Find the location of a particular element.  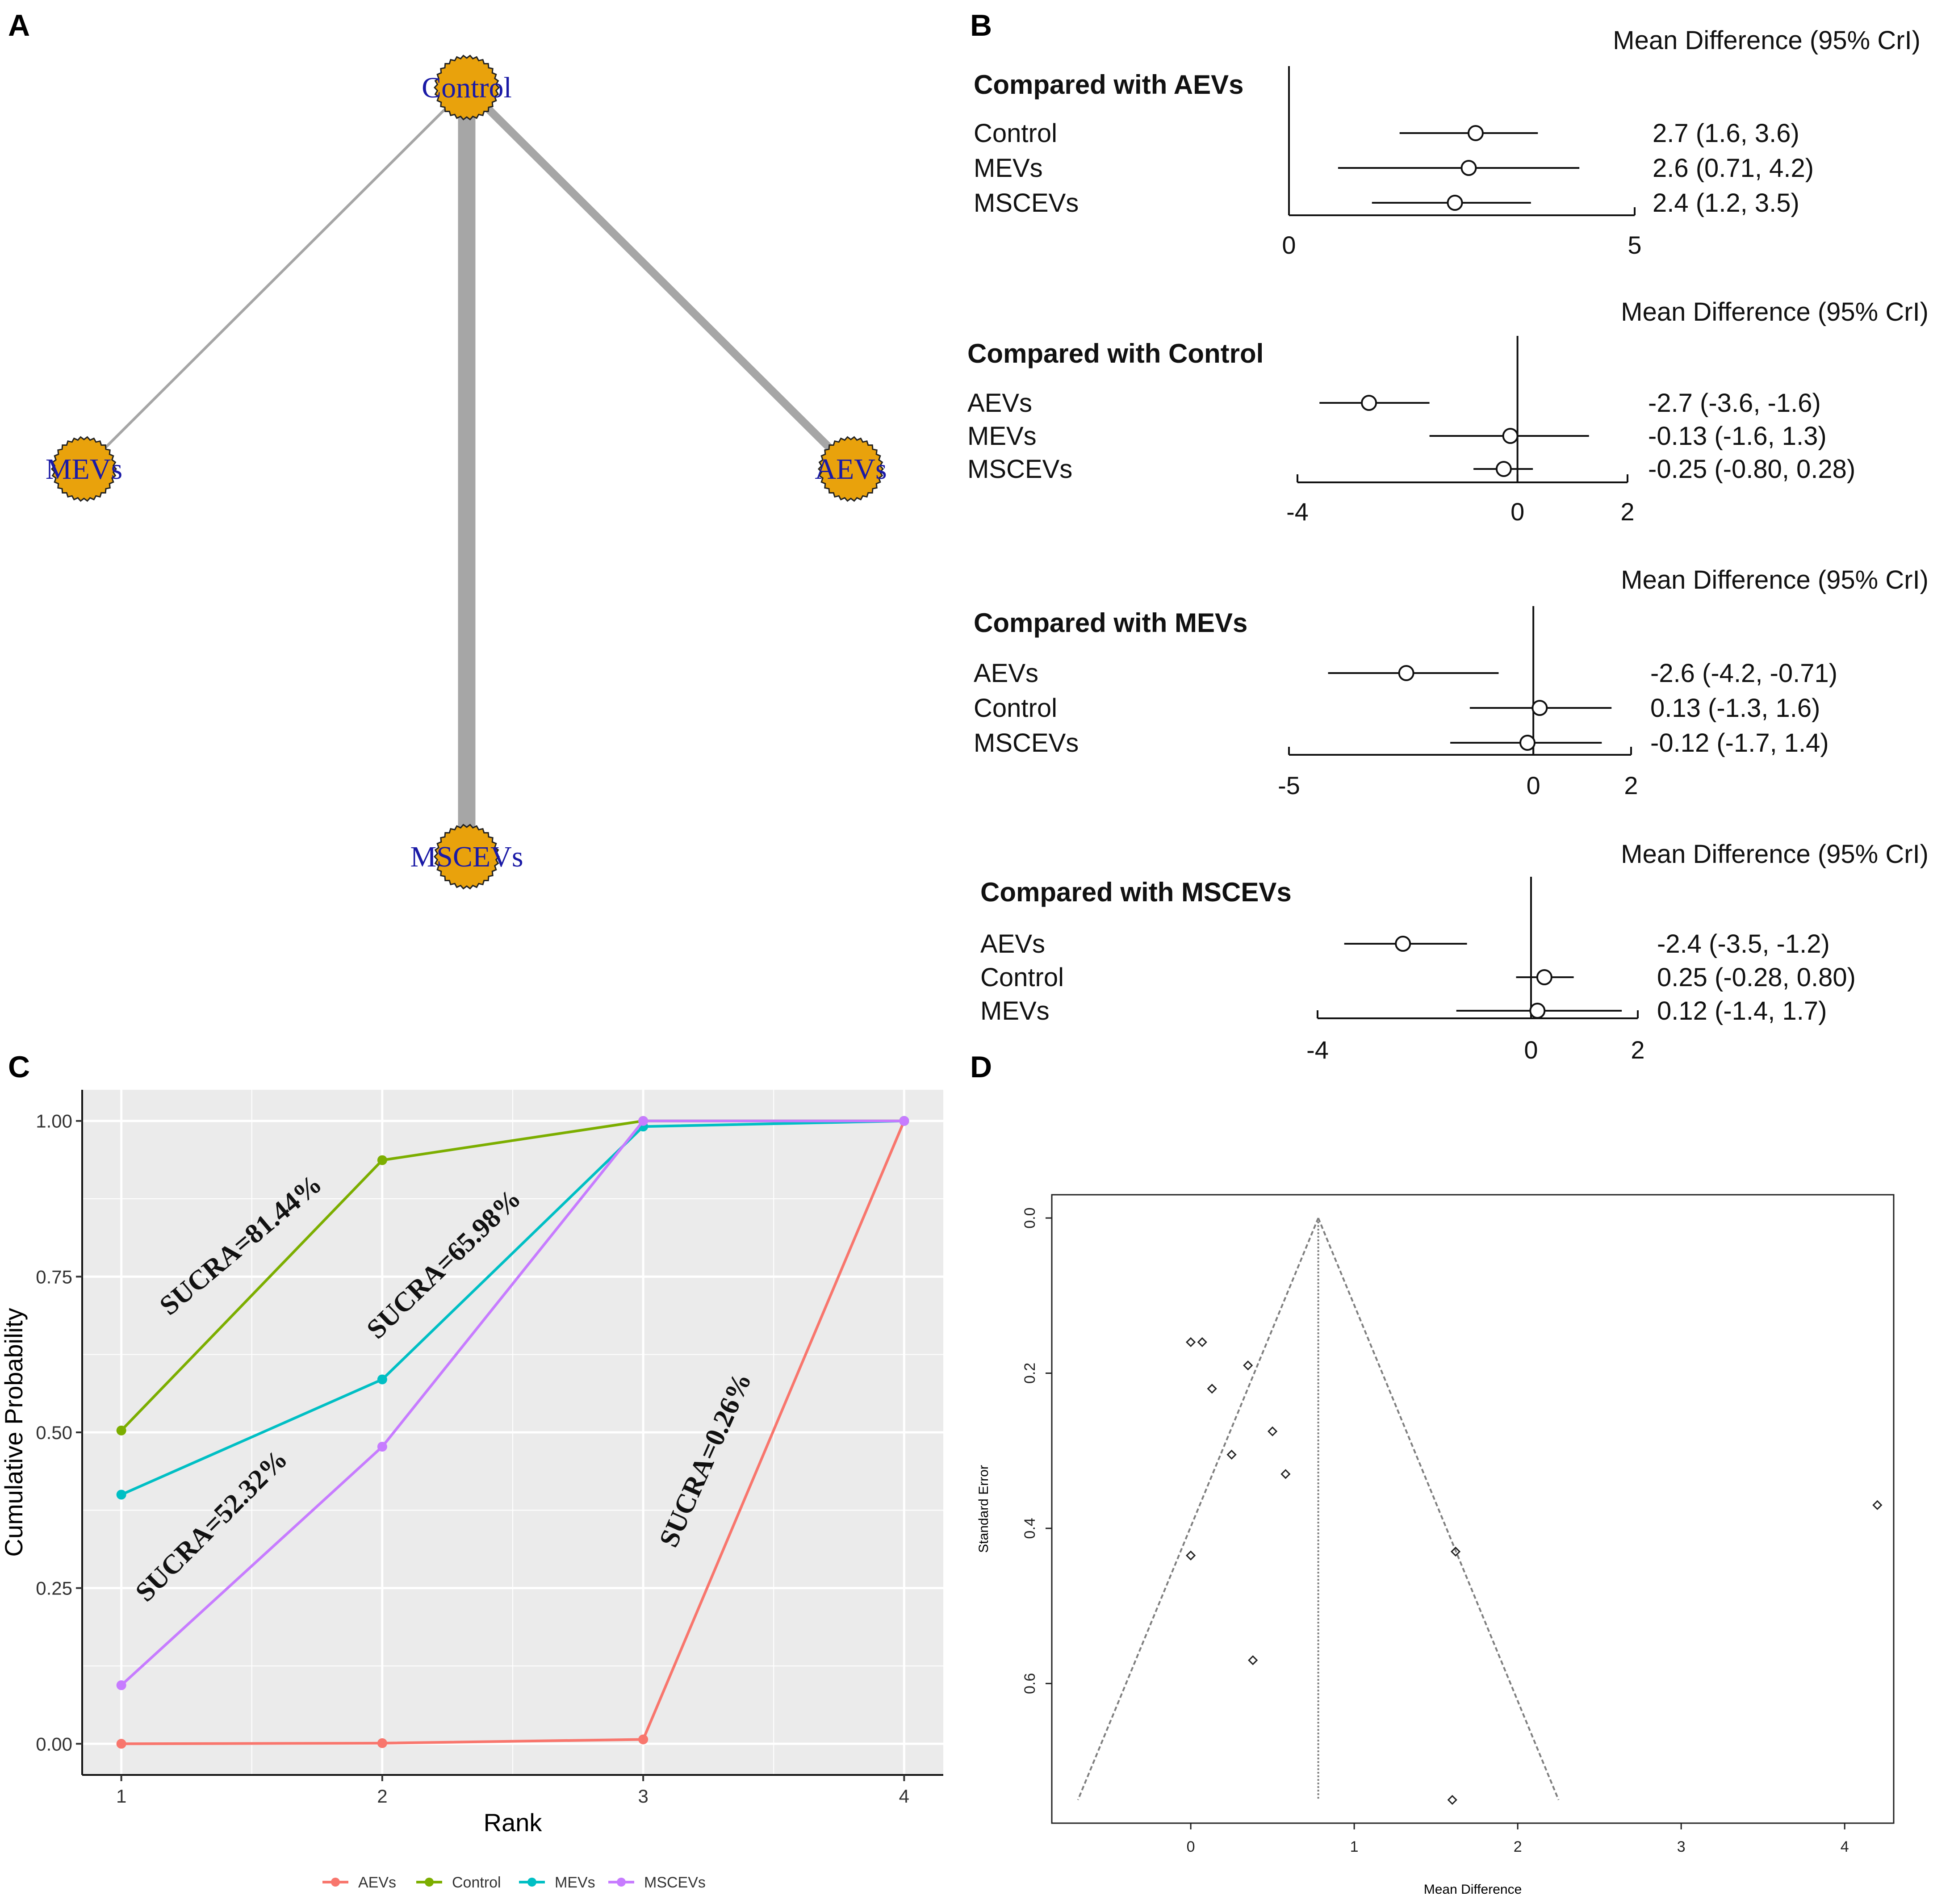

node-mscevs is located at coordinates (467, 857).